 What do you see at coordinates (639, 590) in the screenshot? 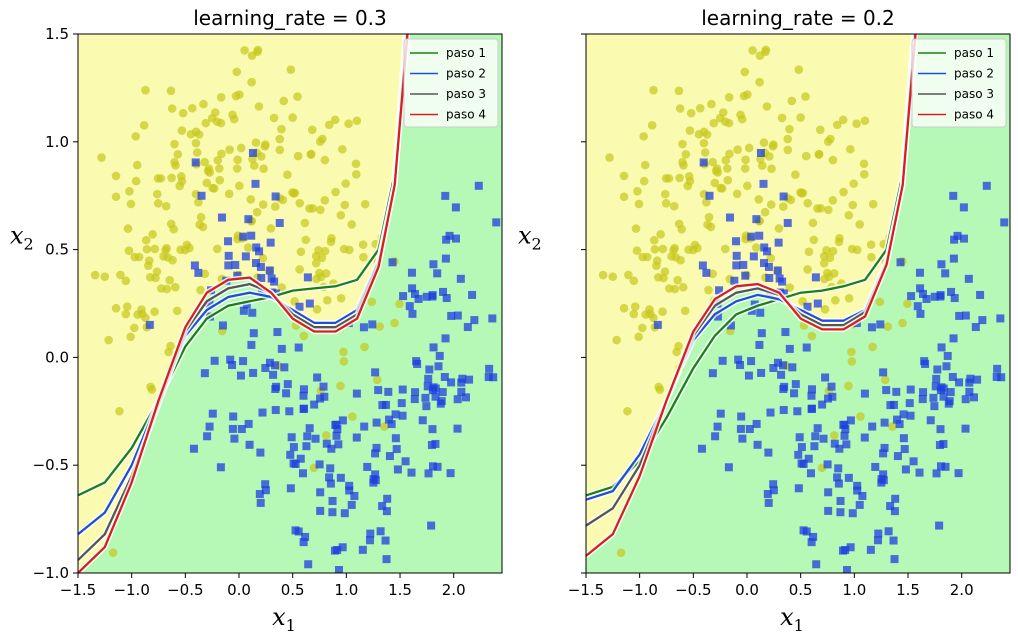
I see `x-tick-label: −1.0` at bounding box center [639, 590].